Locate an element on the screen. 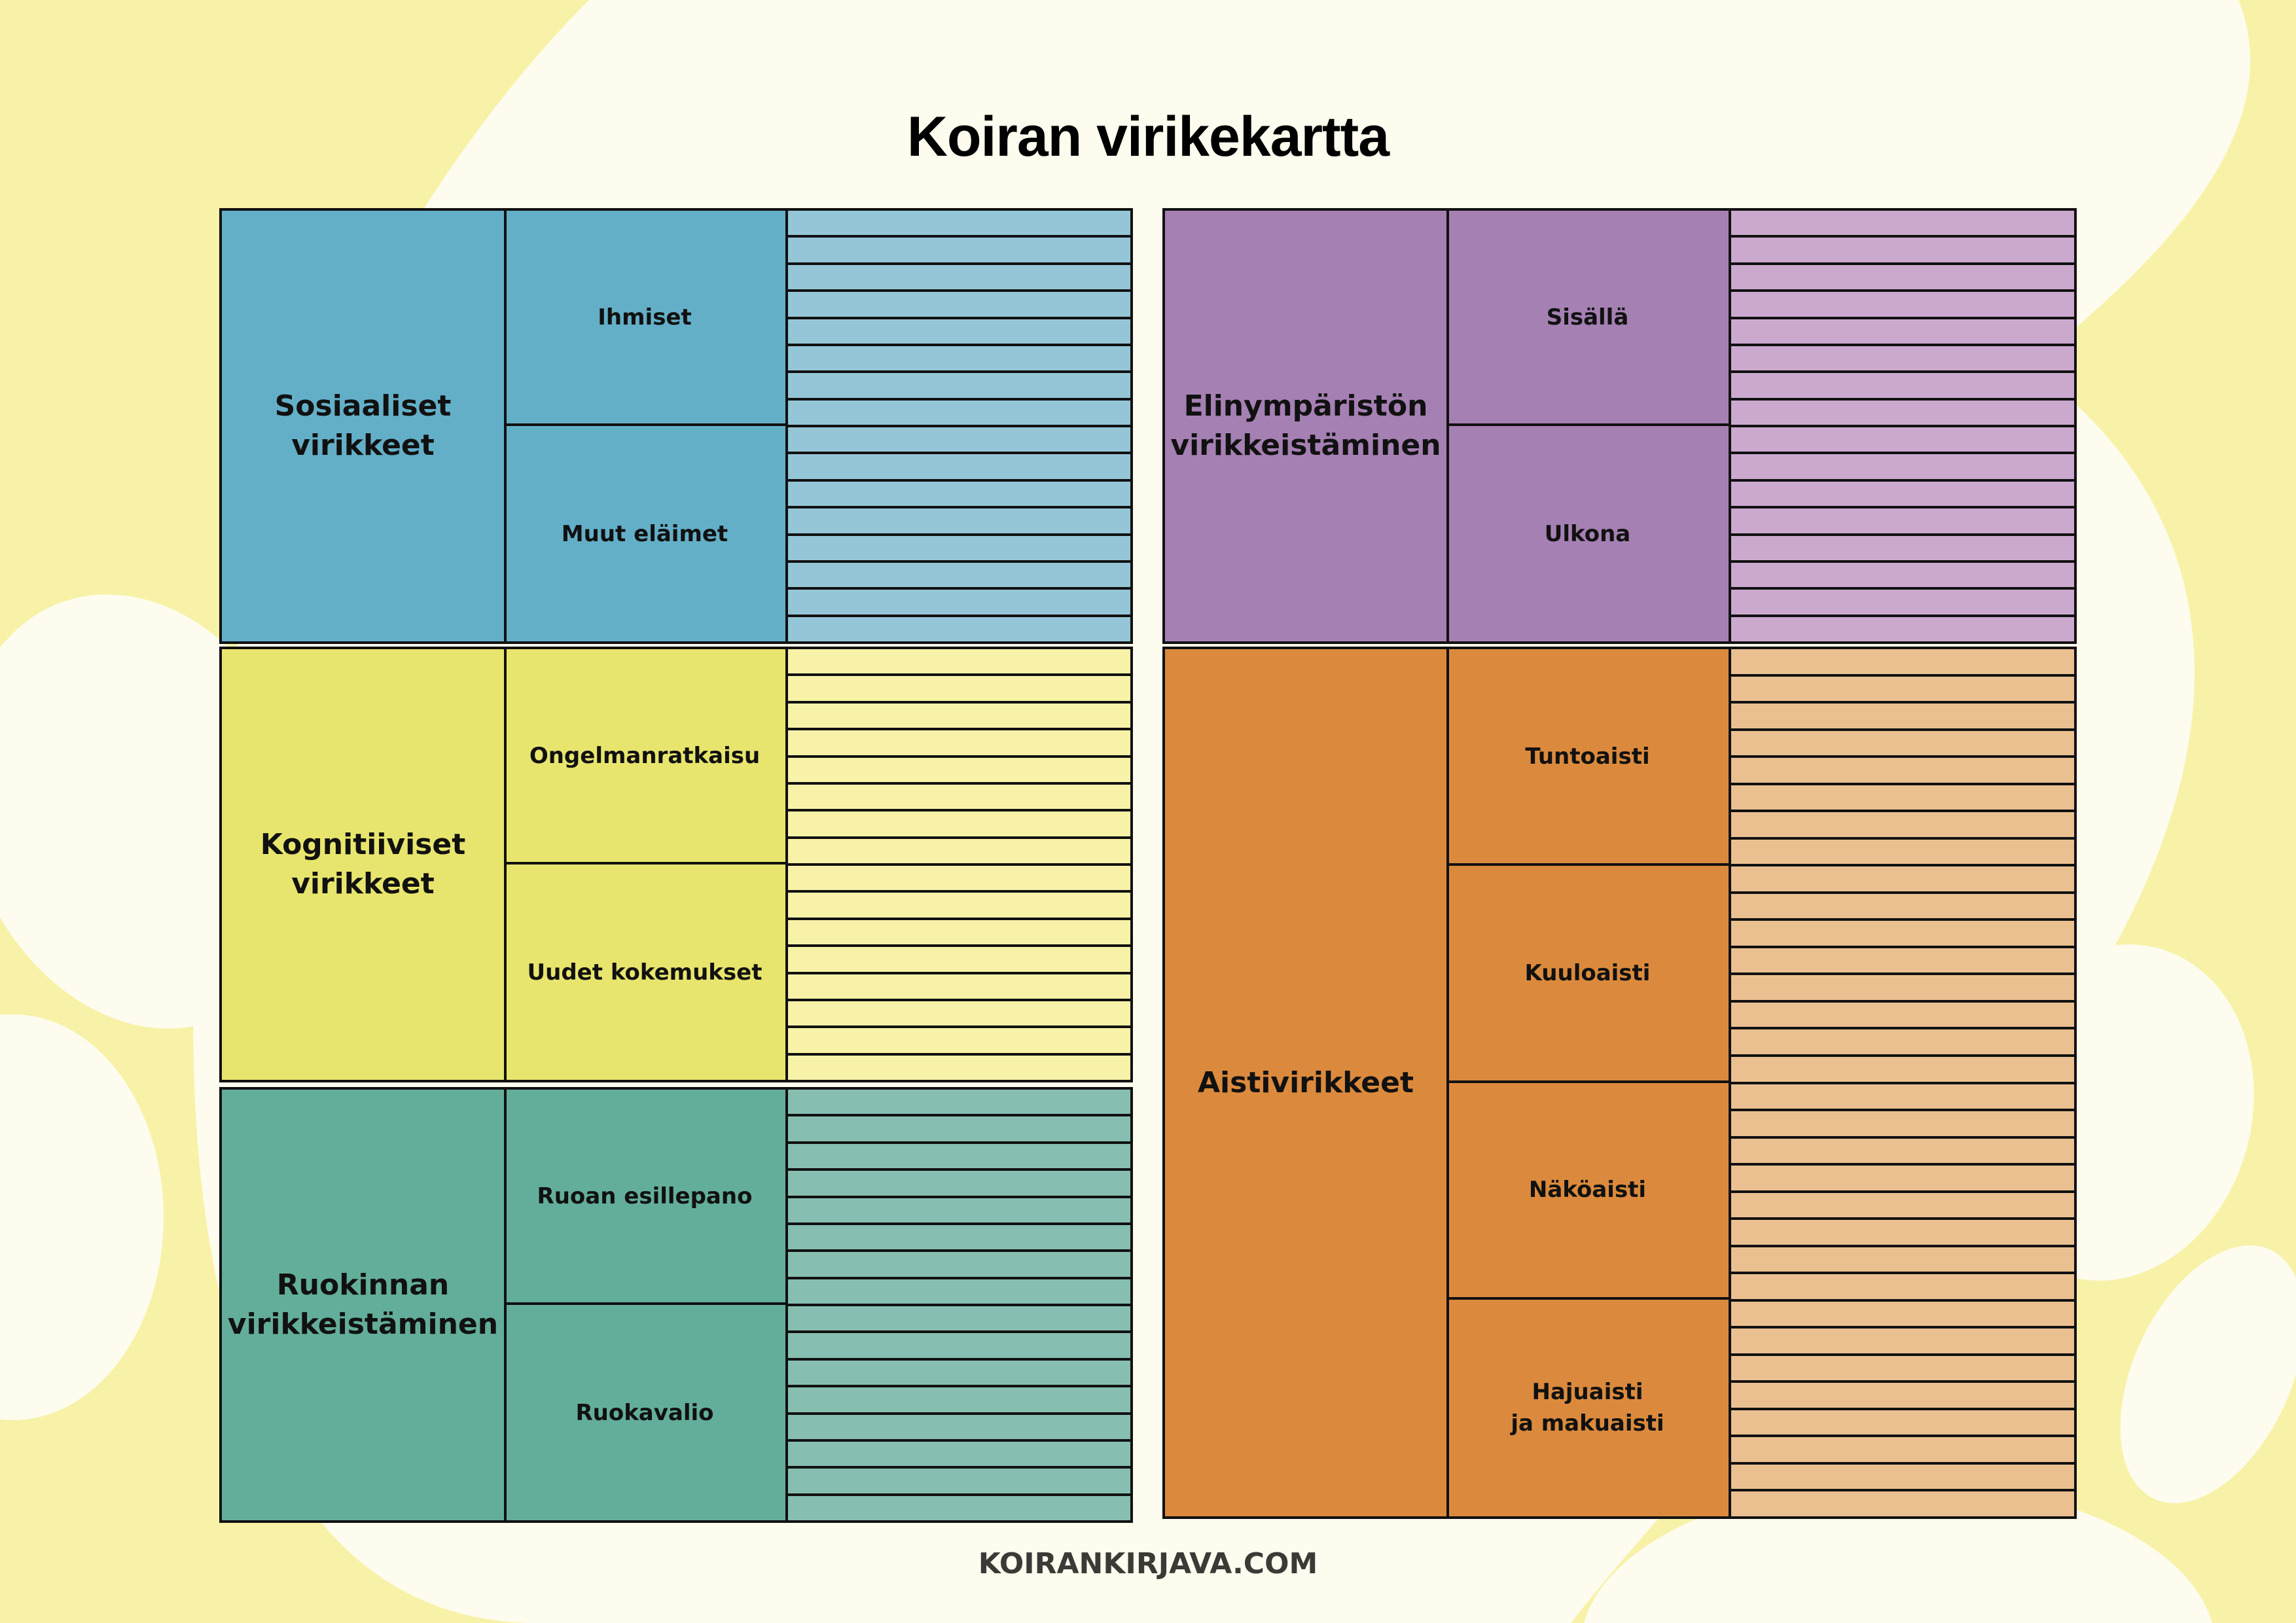 The image size is (2296, 1623). writing-lines is located at coordinates (959, 426).